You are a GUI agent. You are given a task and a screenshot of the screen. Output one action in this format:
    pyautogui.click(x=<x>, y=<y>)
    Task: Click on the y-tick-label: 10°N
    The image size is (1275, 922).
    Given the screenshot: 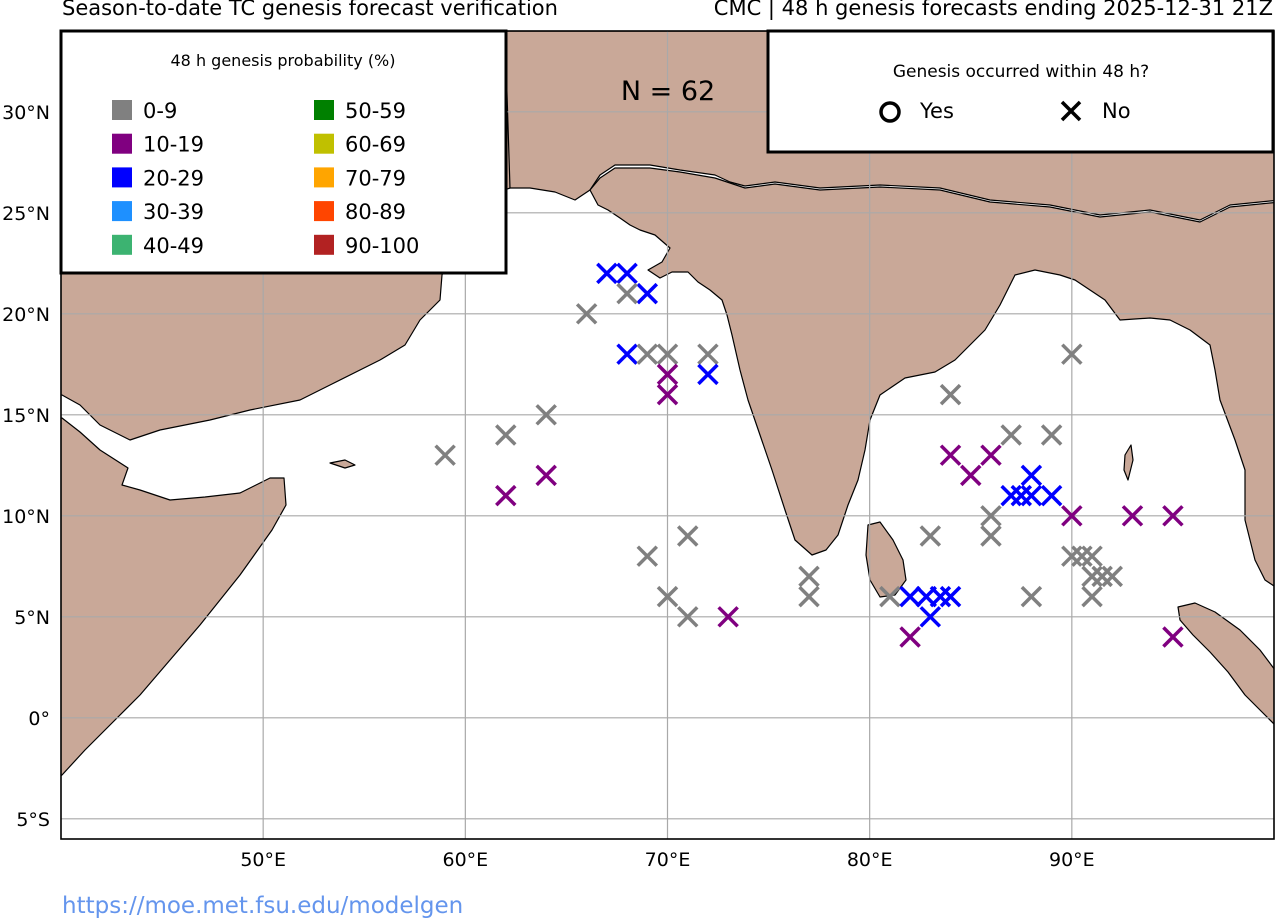 What is the action you would take?
    pyautogui.click(x=26, y=517)
    